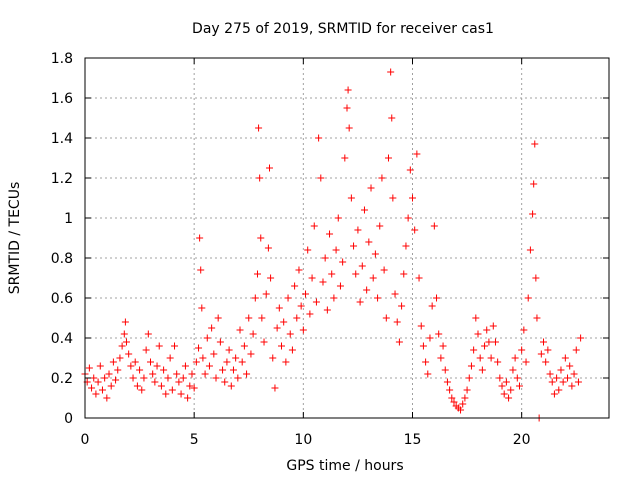 The image size is (640, 480). Describe the element at coordinates (15, 238) in the screenshot. I see `y-axis-label: SRMTID / TECUs` at that location.